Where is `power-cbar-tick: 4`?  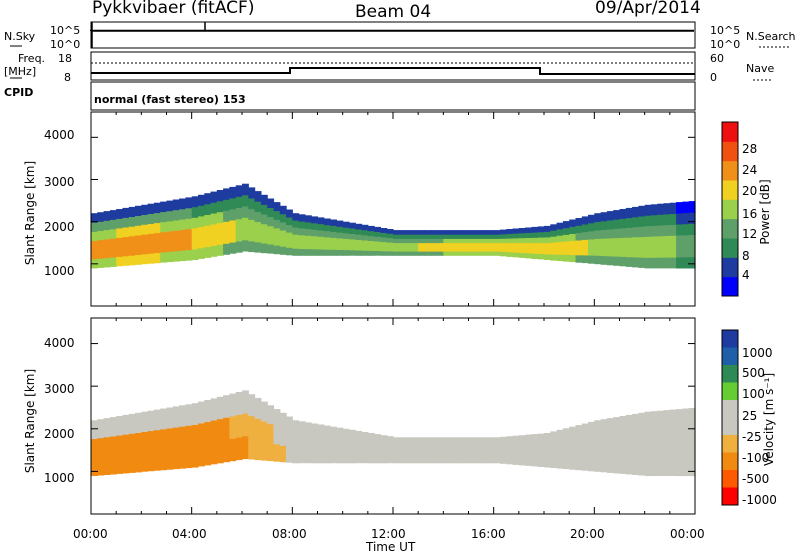 power-cbar-tick: 4 is located at coordinates (746, 275).